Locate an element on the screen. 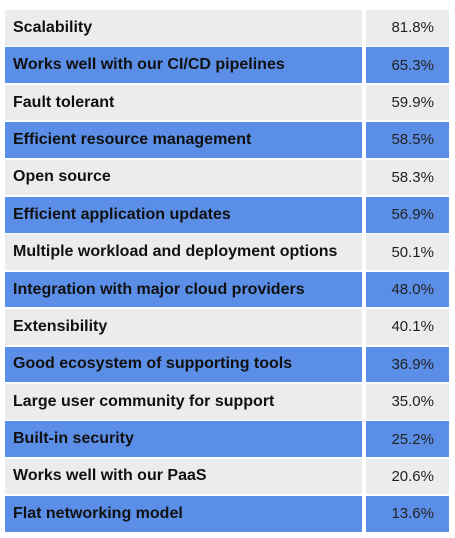 The height and width of the screenshot is (538, 455). row-label: Flat networking model is located at coordinates (183, 514).